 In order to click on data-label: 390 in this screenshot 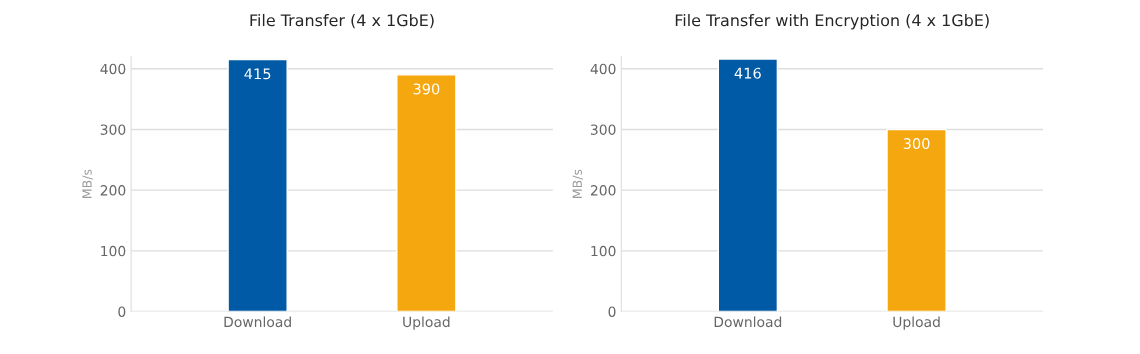, I will do `click(426, 89)`.